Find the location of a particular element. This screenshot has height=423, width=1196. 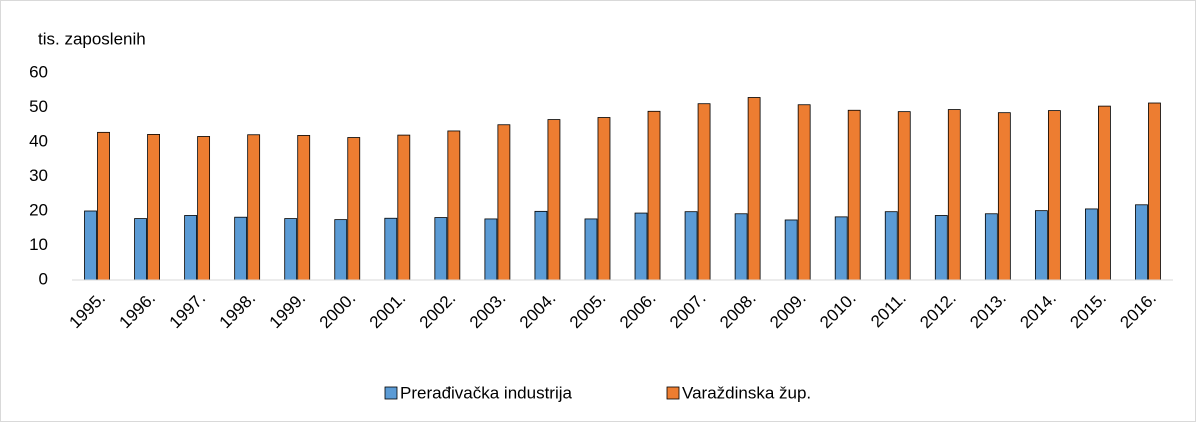

legend-label: Prerađivačka industrija is located at coordinates (486, 392).